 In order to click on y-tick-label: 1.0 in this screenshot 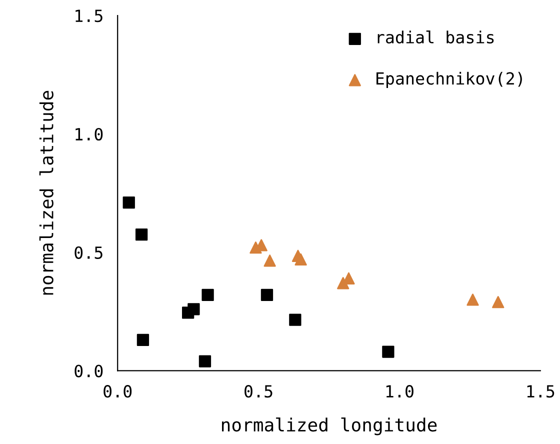, I will do `click(89, 134)`.